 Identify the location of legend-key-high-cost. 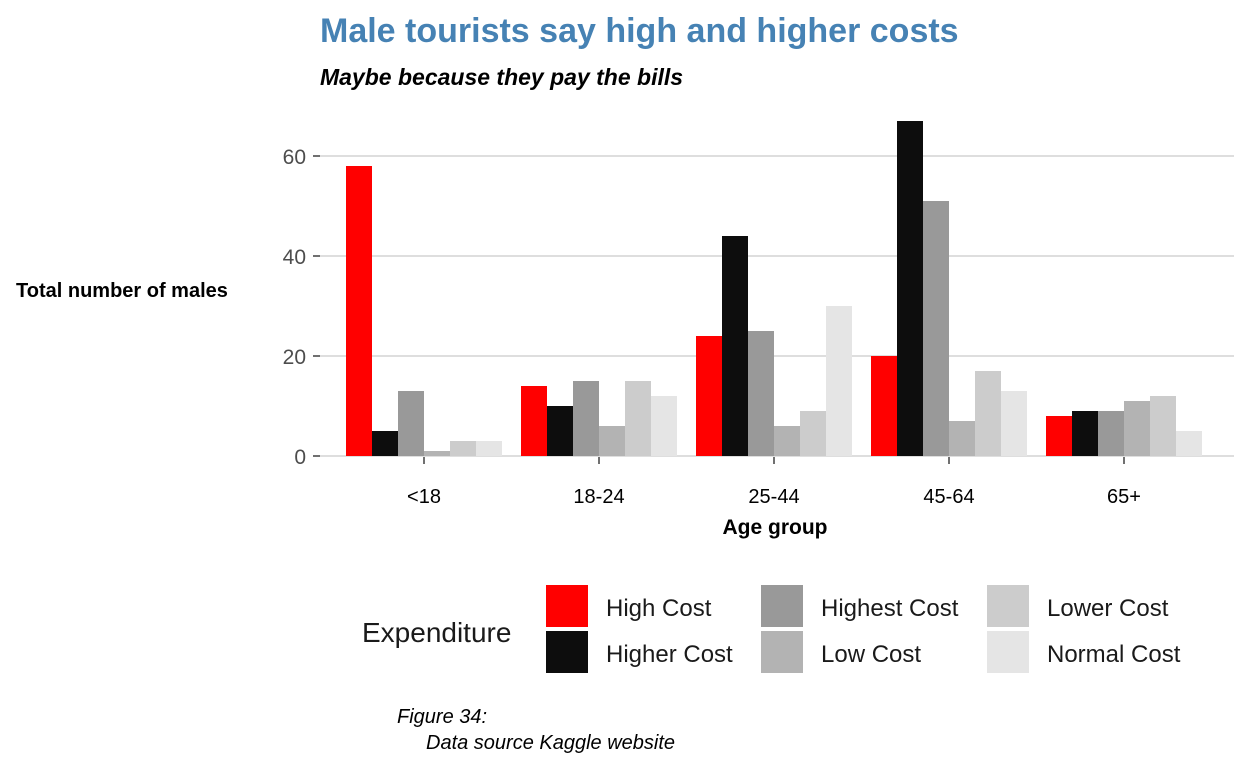
(567, 606).